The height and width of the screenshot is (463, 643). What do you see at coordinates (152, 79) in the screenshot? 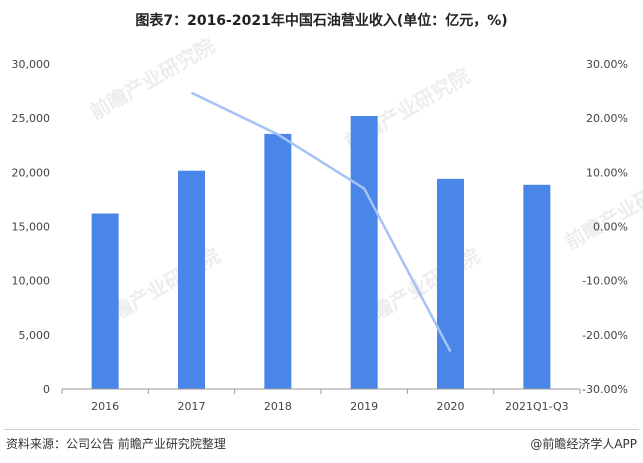
I see `watermark-text: 前瞻产业研究院` at bounding box center [152, 79].